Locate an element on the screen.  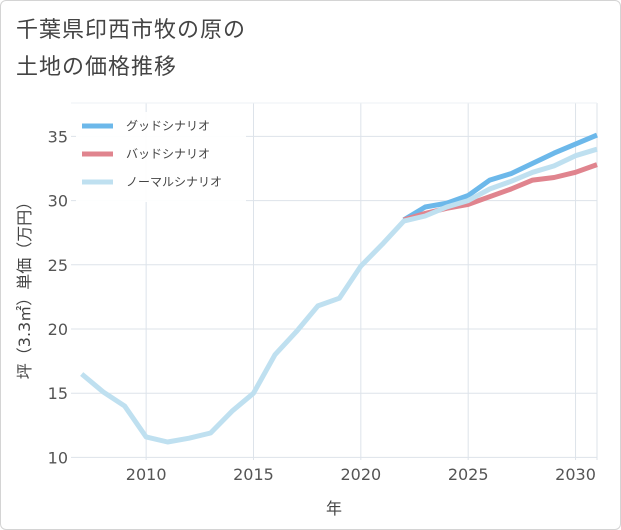
y-tick-label: 25 is located at coordinates (58, 265).